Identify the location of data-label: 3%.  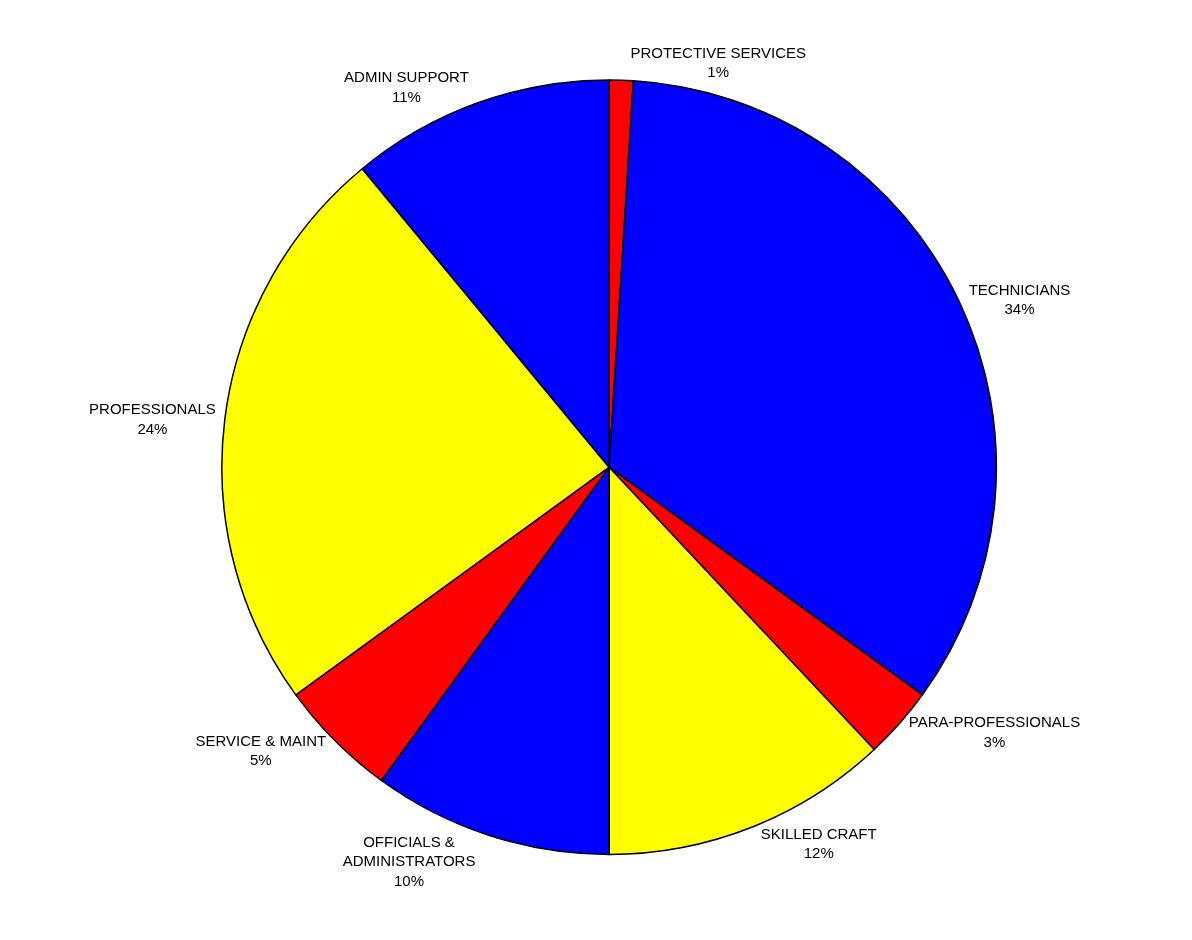
(994, 741).